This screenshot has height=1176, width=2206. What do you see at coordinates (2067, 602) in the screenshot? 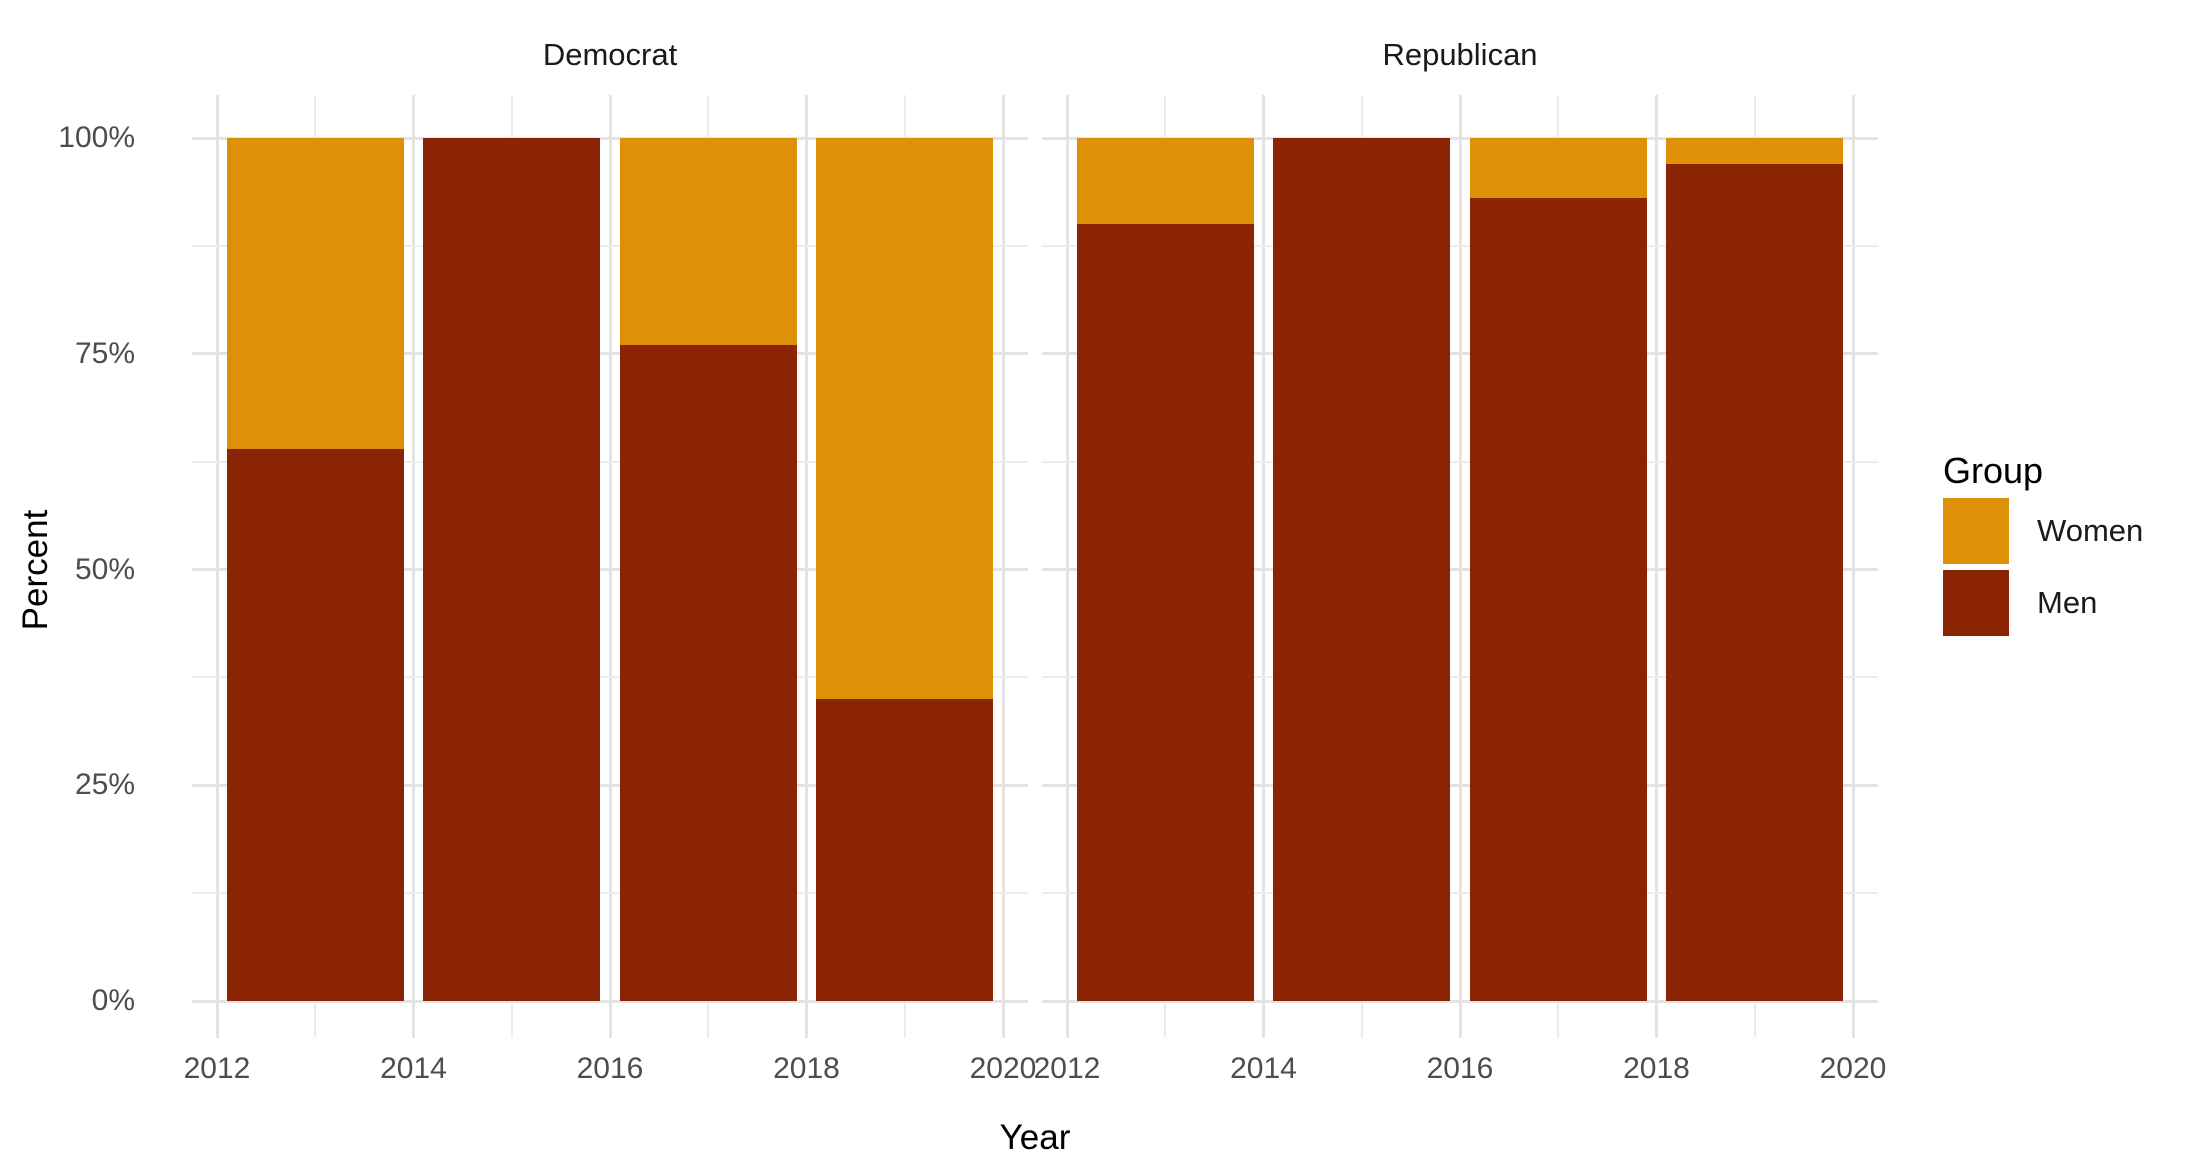
I see `legend-entry-label: Men` at bounding box center [2067, 602].